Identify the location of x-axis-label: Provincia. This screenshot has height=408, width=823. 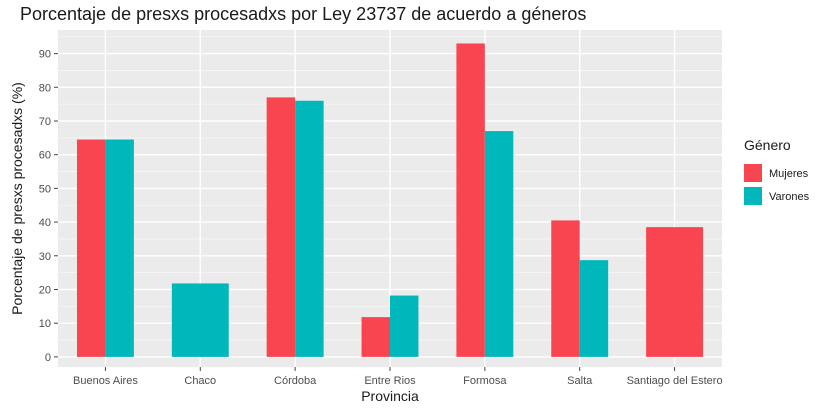
(390, 396).